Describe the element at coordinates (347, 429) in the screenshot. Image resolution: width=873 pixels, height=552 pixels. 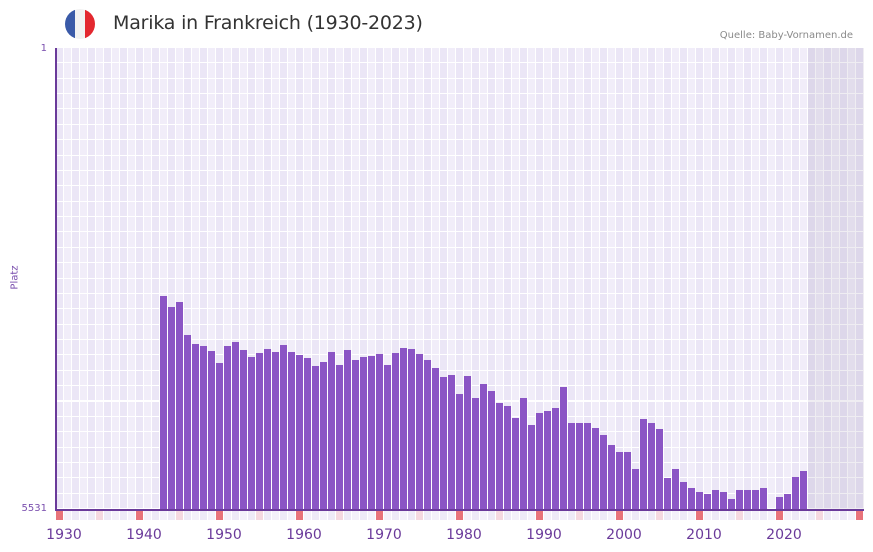
I see `bar-1964` at that location.